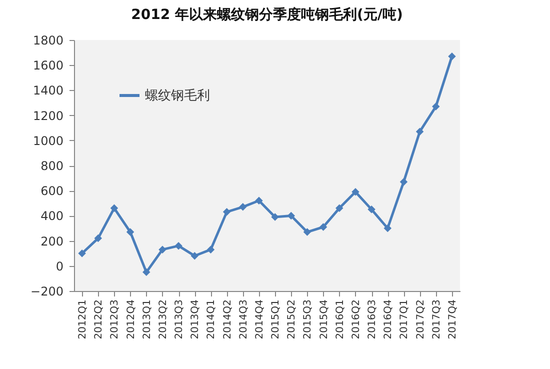 Image resolution: width=550 pixels, height=369 pixels. Describe the element at coordinates (83, 320) in the screenshot. I see `x-tick-label: 2012Q1` at that location.